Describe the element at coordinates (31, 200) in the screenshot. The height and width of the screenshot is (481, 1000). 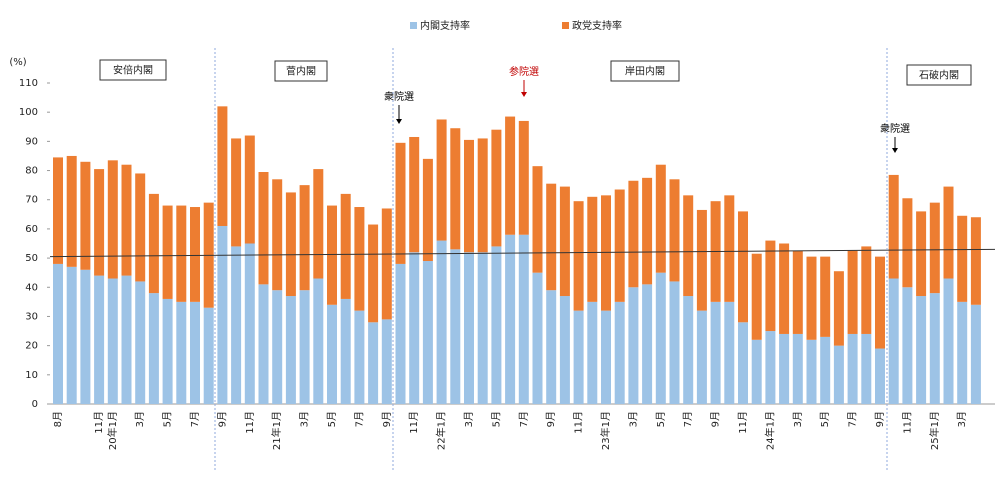
I see `y-tick-label: 70` at that location.